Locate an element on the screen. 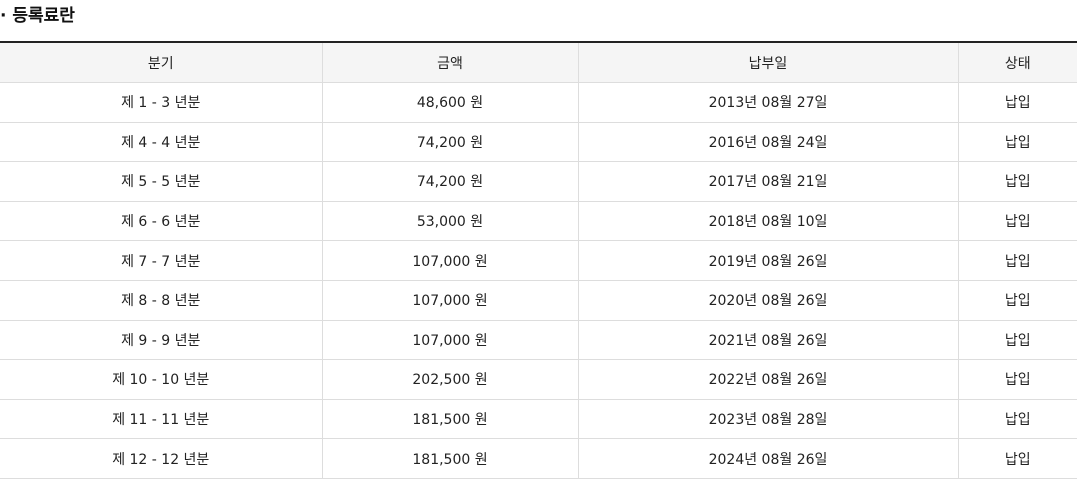 Image resolution: width=1077 pixels, height=479 pixels. column-header-period: 분기 is located at coordinates (161, 62).